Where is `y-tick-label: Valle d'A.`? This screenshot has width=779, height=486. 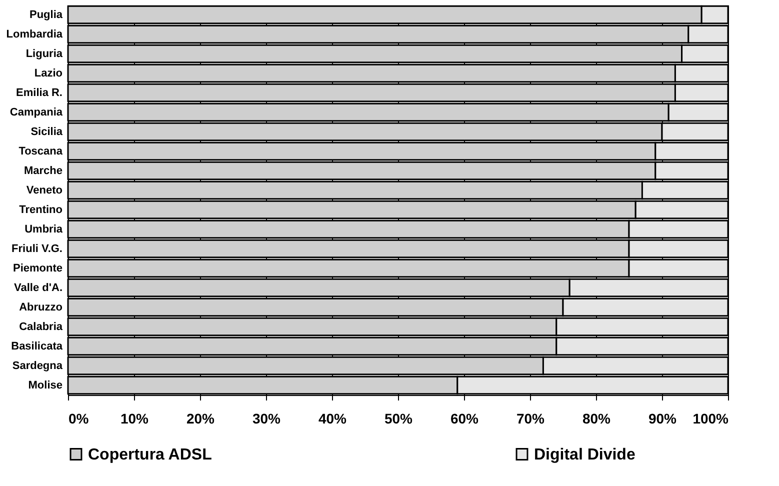 y-tick-label: Valle d'A. is located at coordinates (38, 288).